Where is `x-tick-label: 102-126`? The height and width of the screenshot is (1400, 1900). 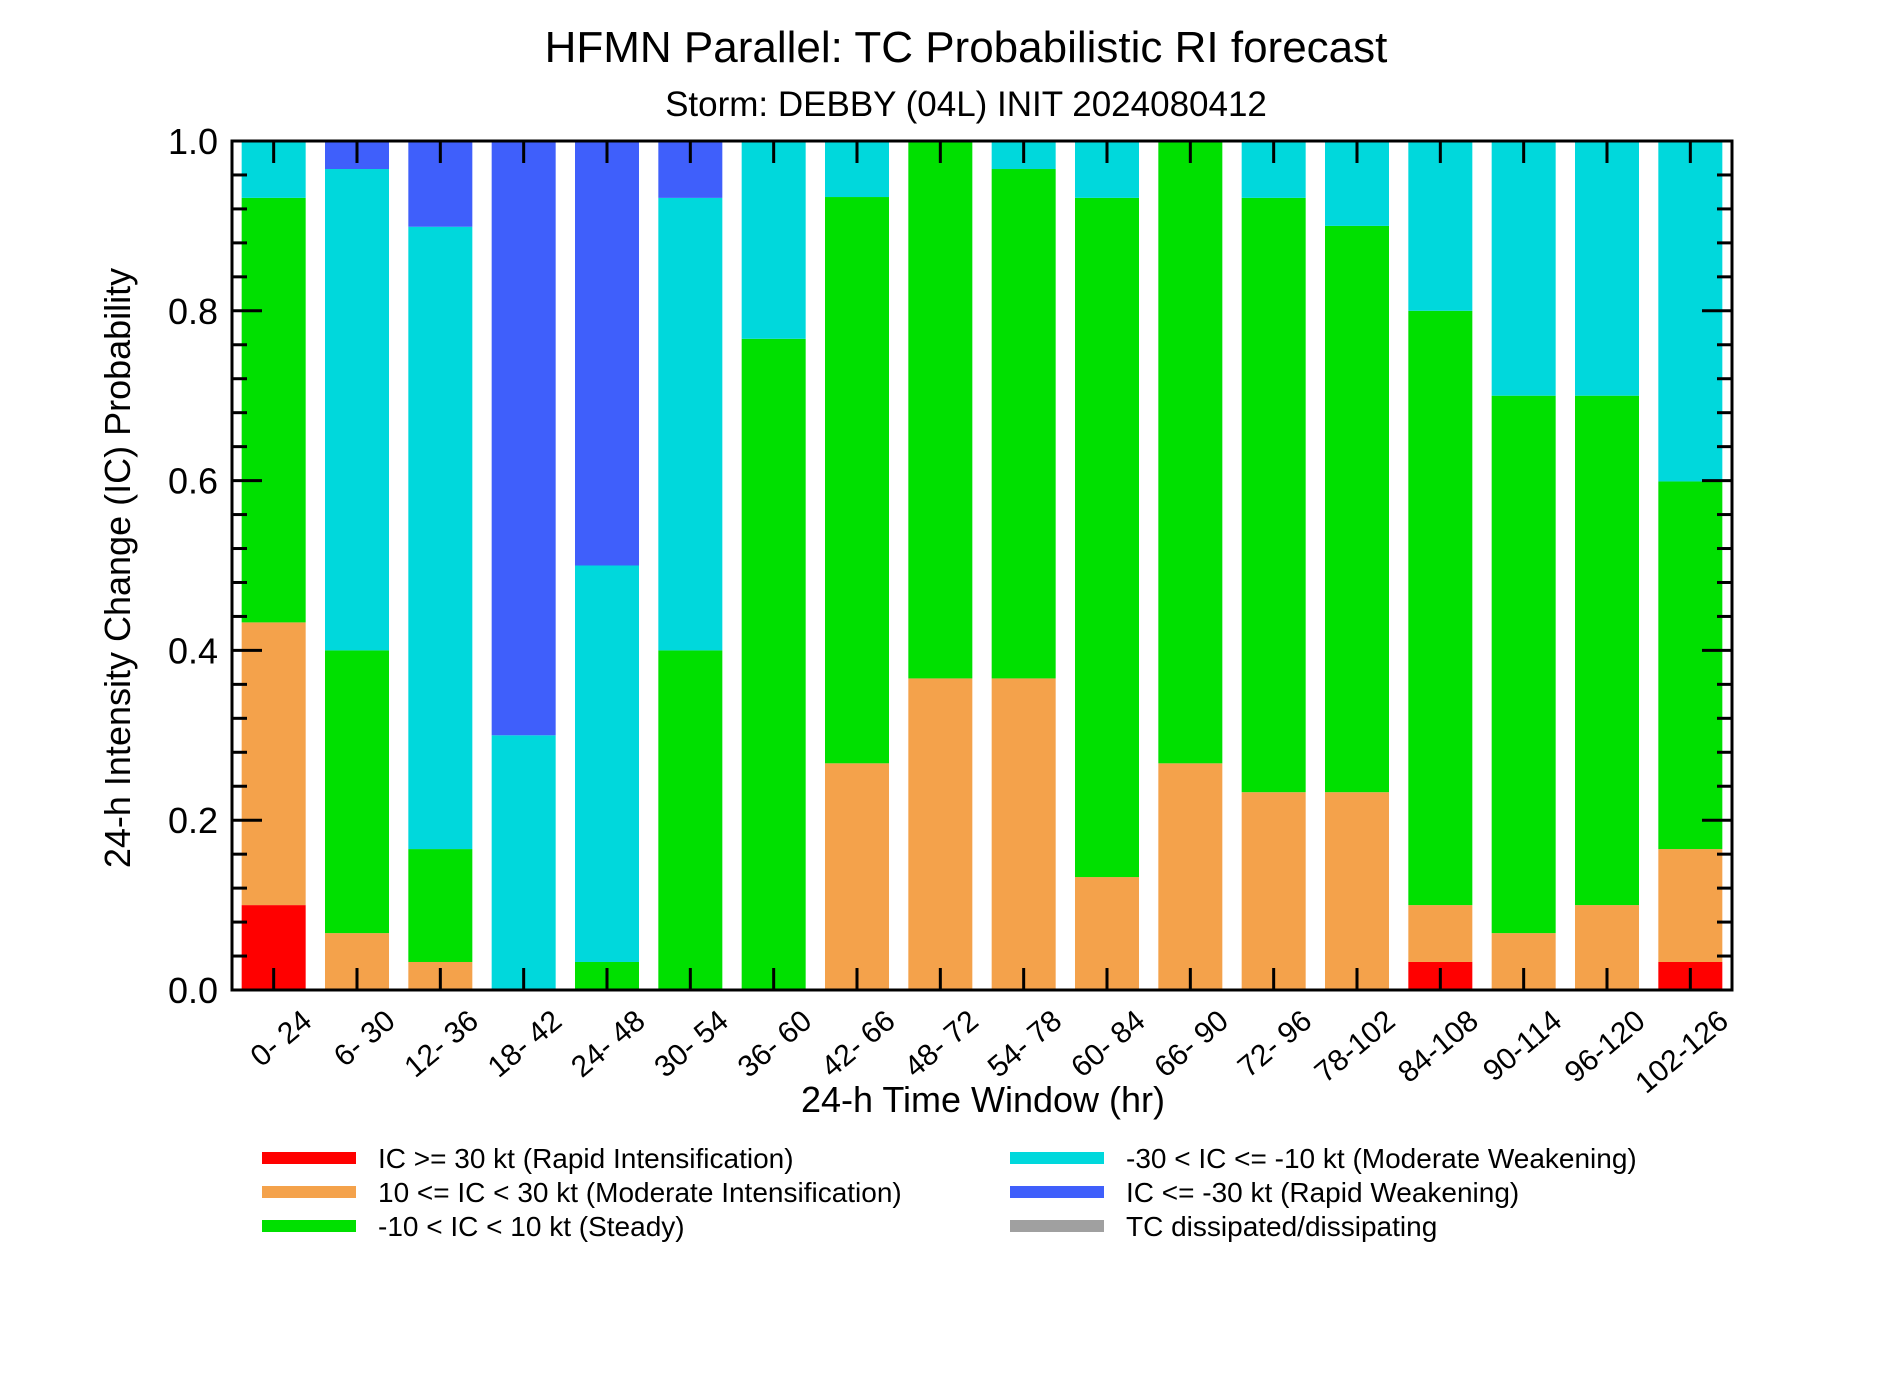
x-tick-label: 102-126 is located at coordinates (1682, 1052).